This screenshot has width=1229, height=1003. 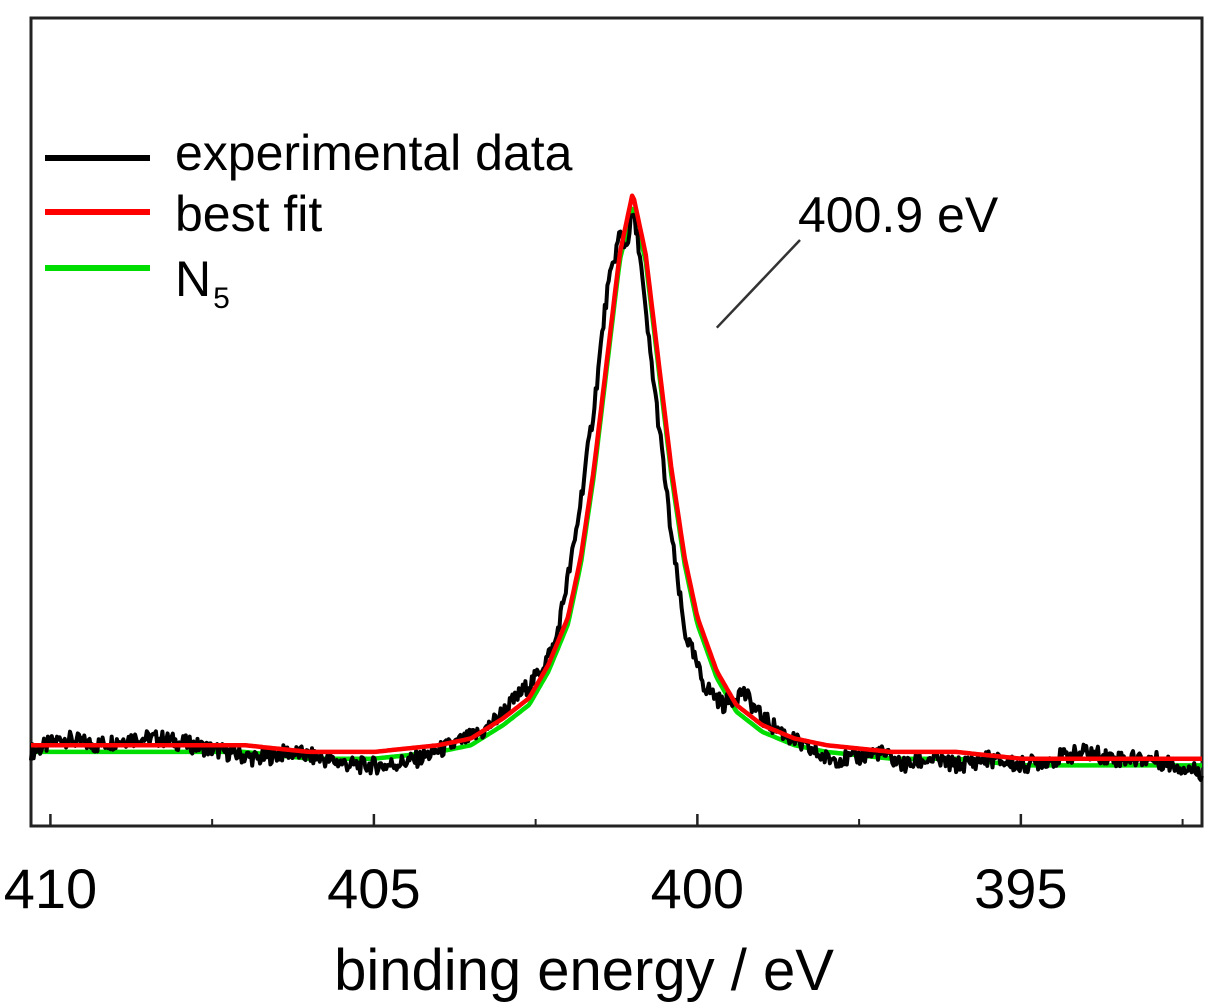 I want to click on x-tick-label: 405, so click(x=373, y=888).